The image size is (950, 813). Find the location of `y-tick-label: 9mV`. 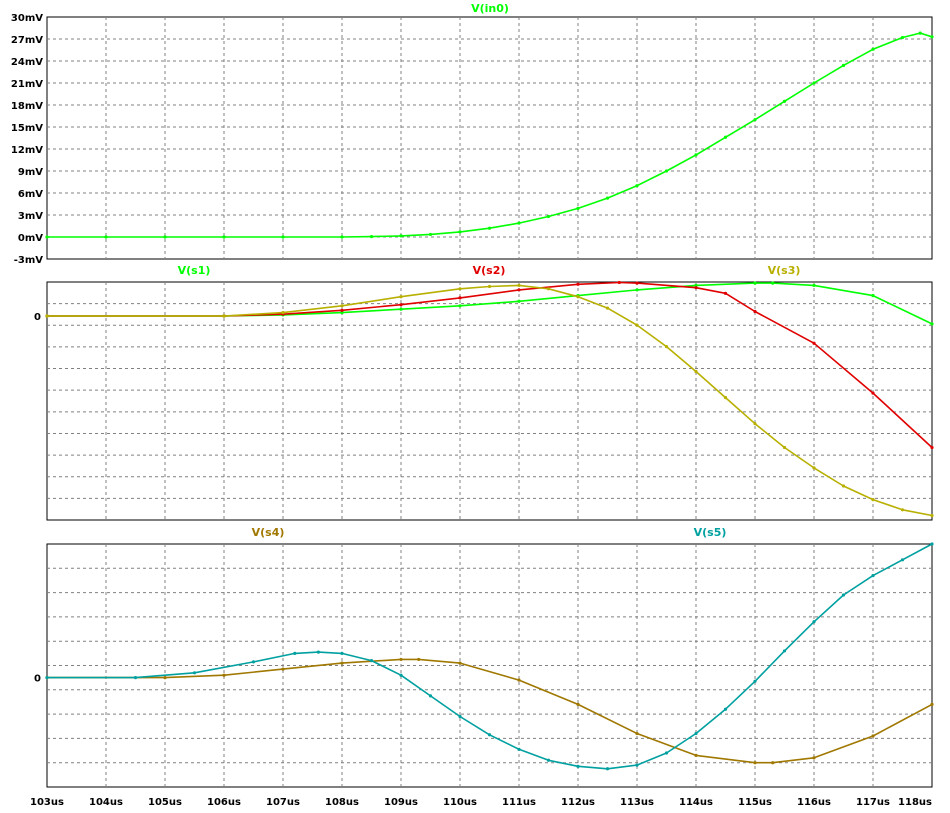

y-tick-label: 9mV is located at coordinates (30, 172).